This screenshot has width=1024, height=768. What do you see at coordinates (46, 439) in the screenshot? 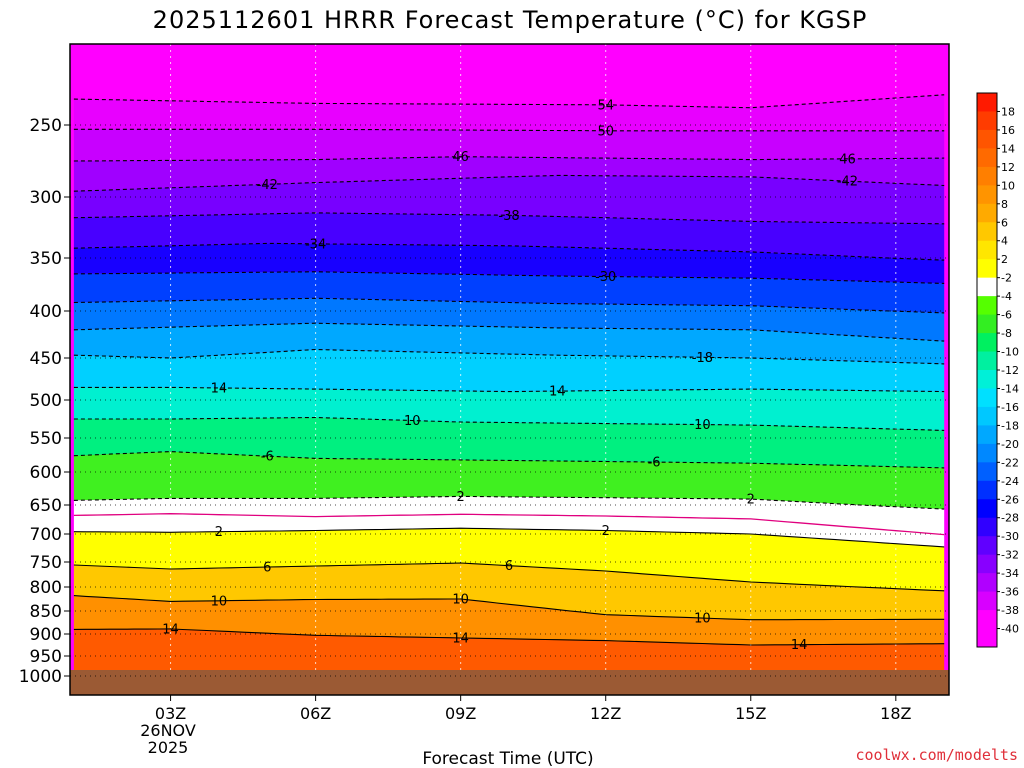
I see `y-tick-label: 550` at bounding box center [46, 439].